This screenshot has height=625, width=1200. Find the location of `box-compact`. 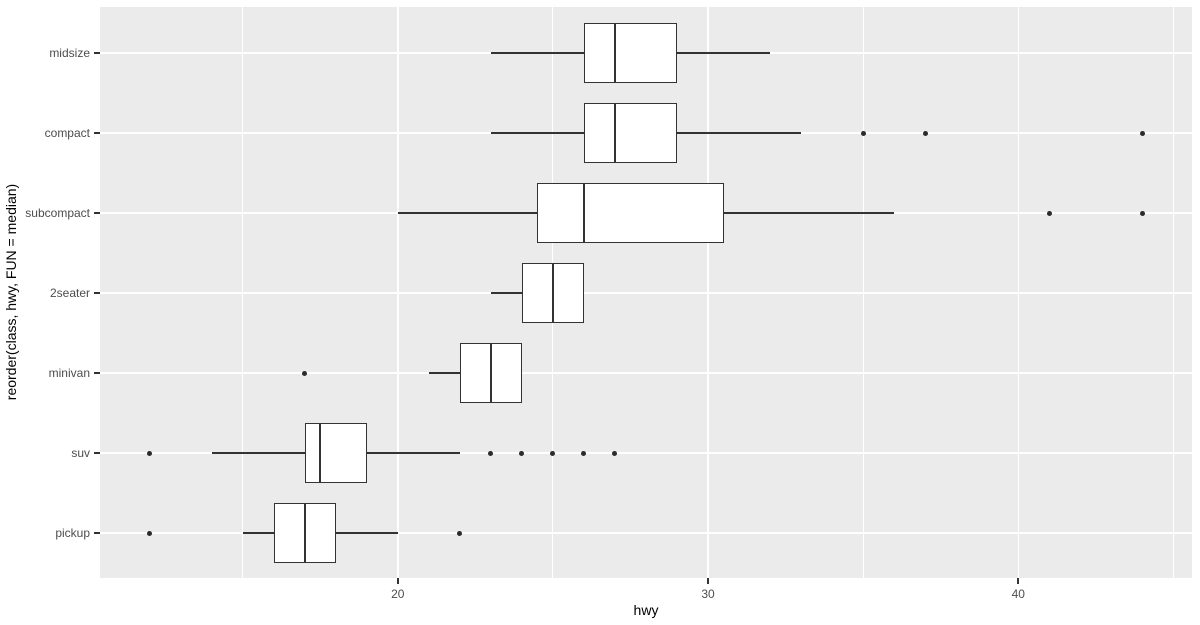

box-compact is located at coordinates (630, 133).